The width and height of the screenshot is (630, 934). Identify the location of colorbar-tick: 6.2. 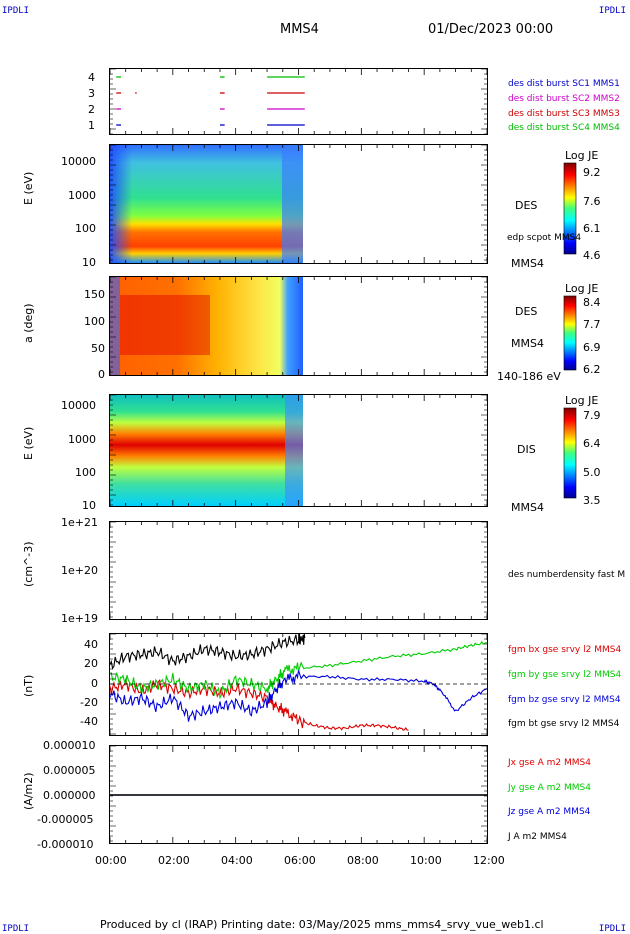
(592, 369).